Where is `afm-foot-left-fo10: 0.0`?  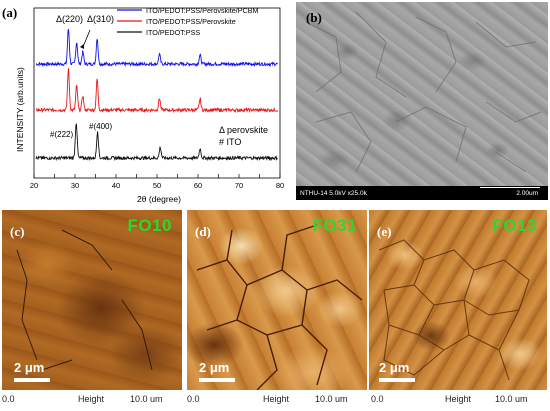 afm-foot-left-fo10: 0.0 is located at coordinates (8, 399).